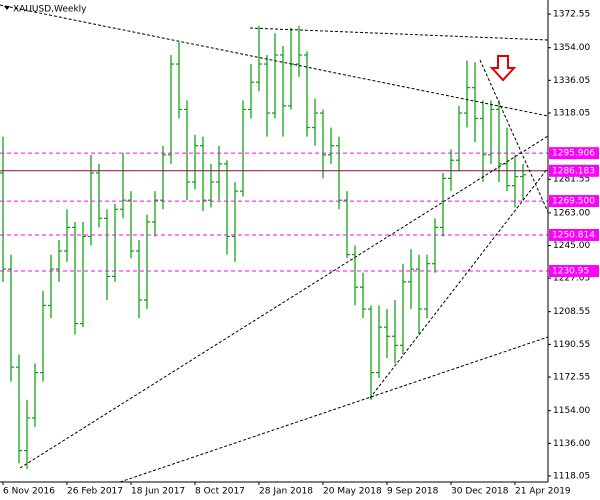  What do you see at coordinates (158, 492) in the screenshot?
I see `x-tick-label: 18 Jun 2017` at bounding box center [158, 492].